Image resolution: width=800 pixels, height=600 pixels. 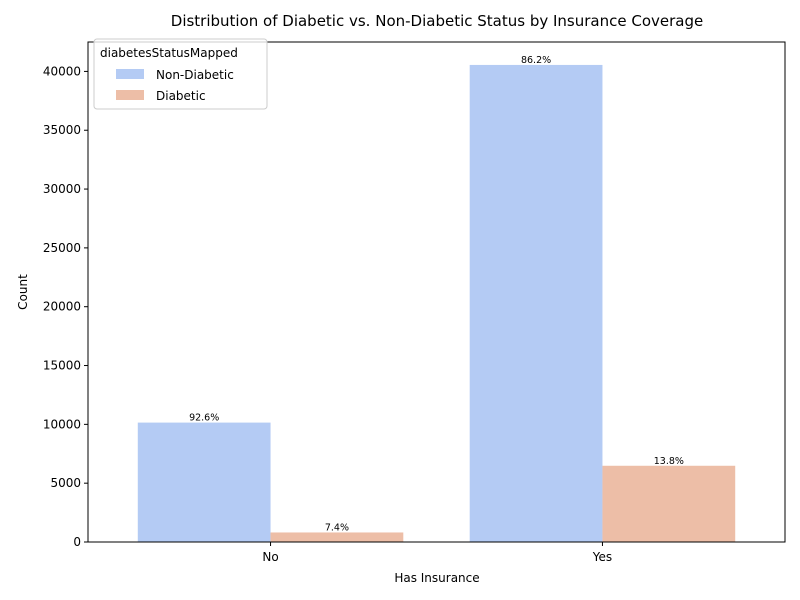 What do you see at coordinates (669, 503) in the screenshot?
I see `bar-diabetic-yes` at bounding box center [669, 503].